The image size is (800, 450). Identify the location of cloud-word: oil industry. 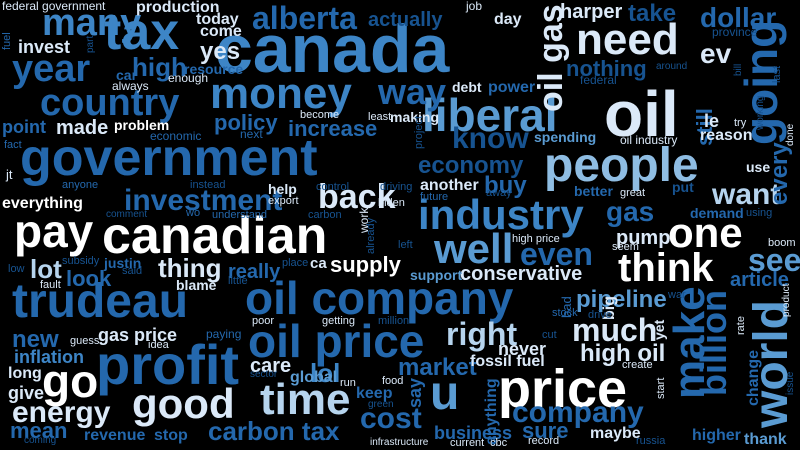
(649, 140).